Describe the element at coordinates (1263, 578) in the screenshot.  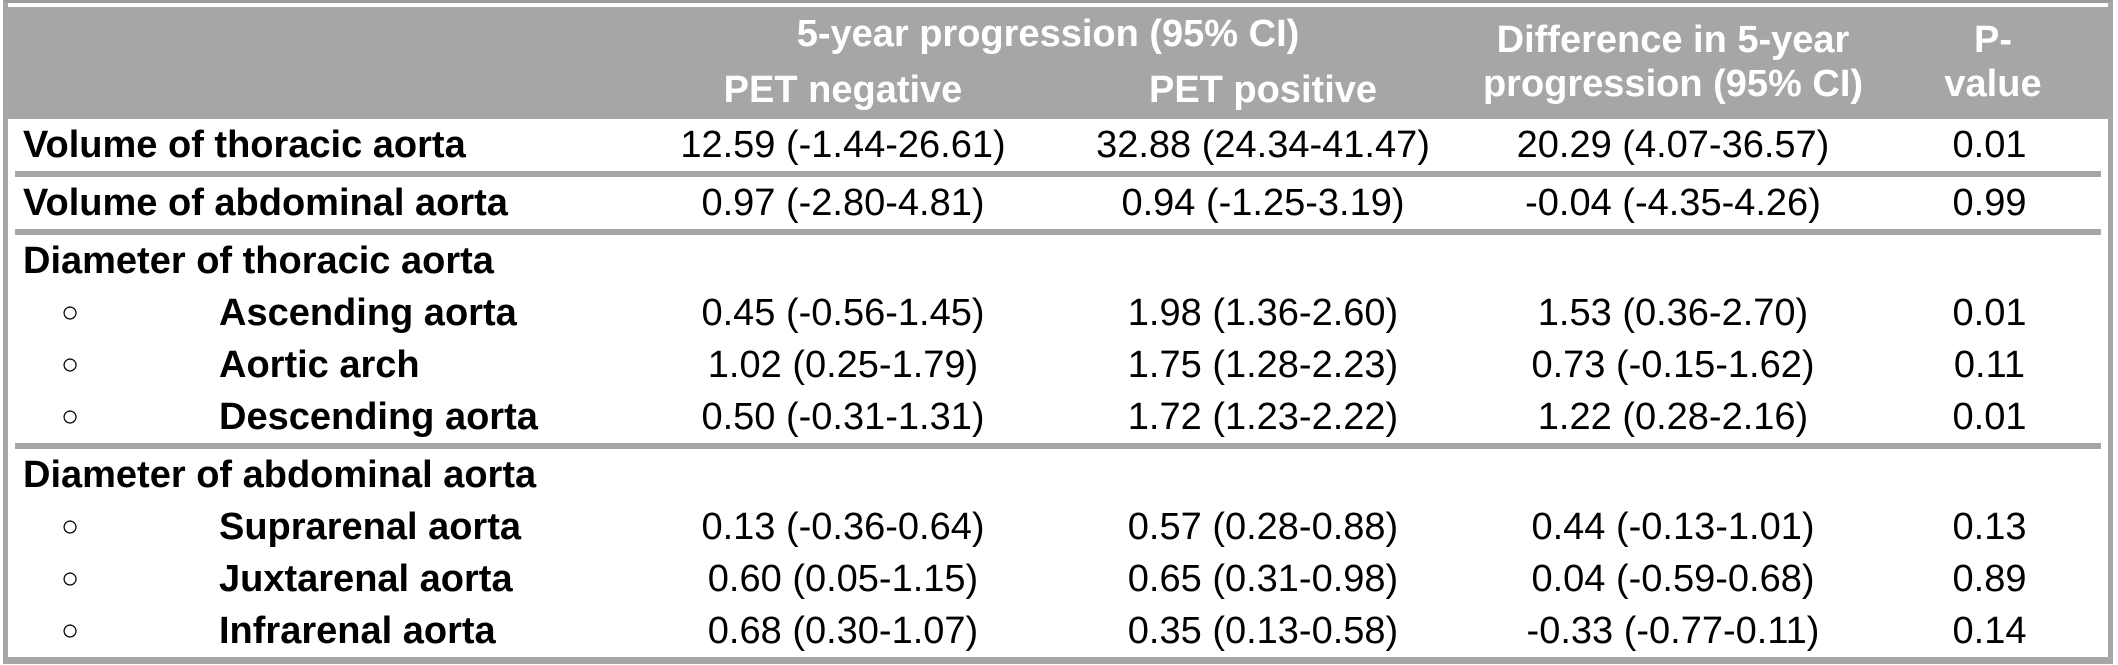
I see `pet-positive-value: 0.65 (0.31-0.98)` at that location.